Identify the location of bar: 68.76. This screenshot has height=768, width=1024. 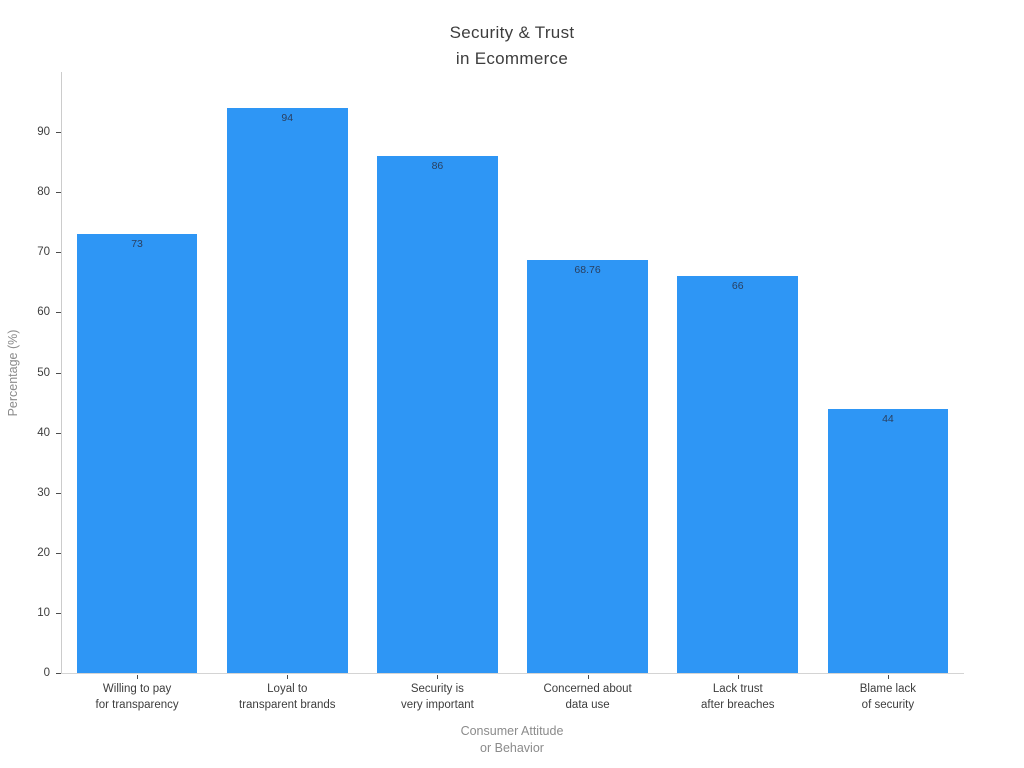
(587, 466).